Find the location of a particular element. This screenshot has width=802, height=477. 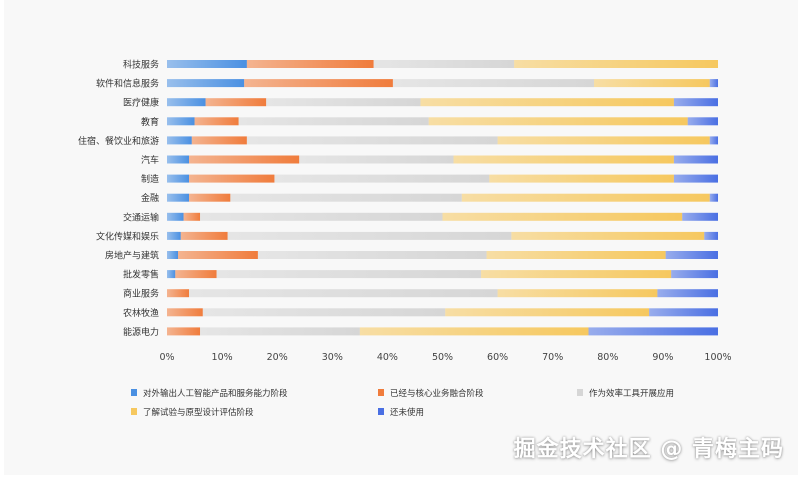

x-tick-label: 0% is located at coordinates (166, 357).